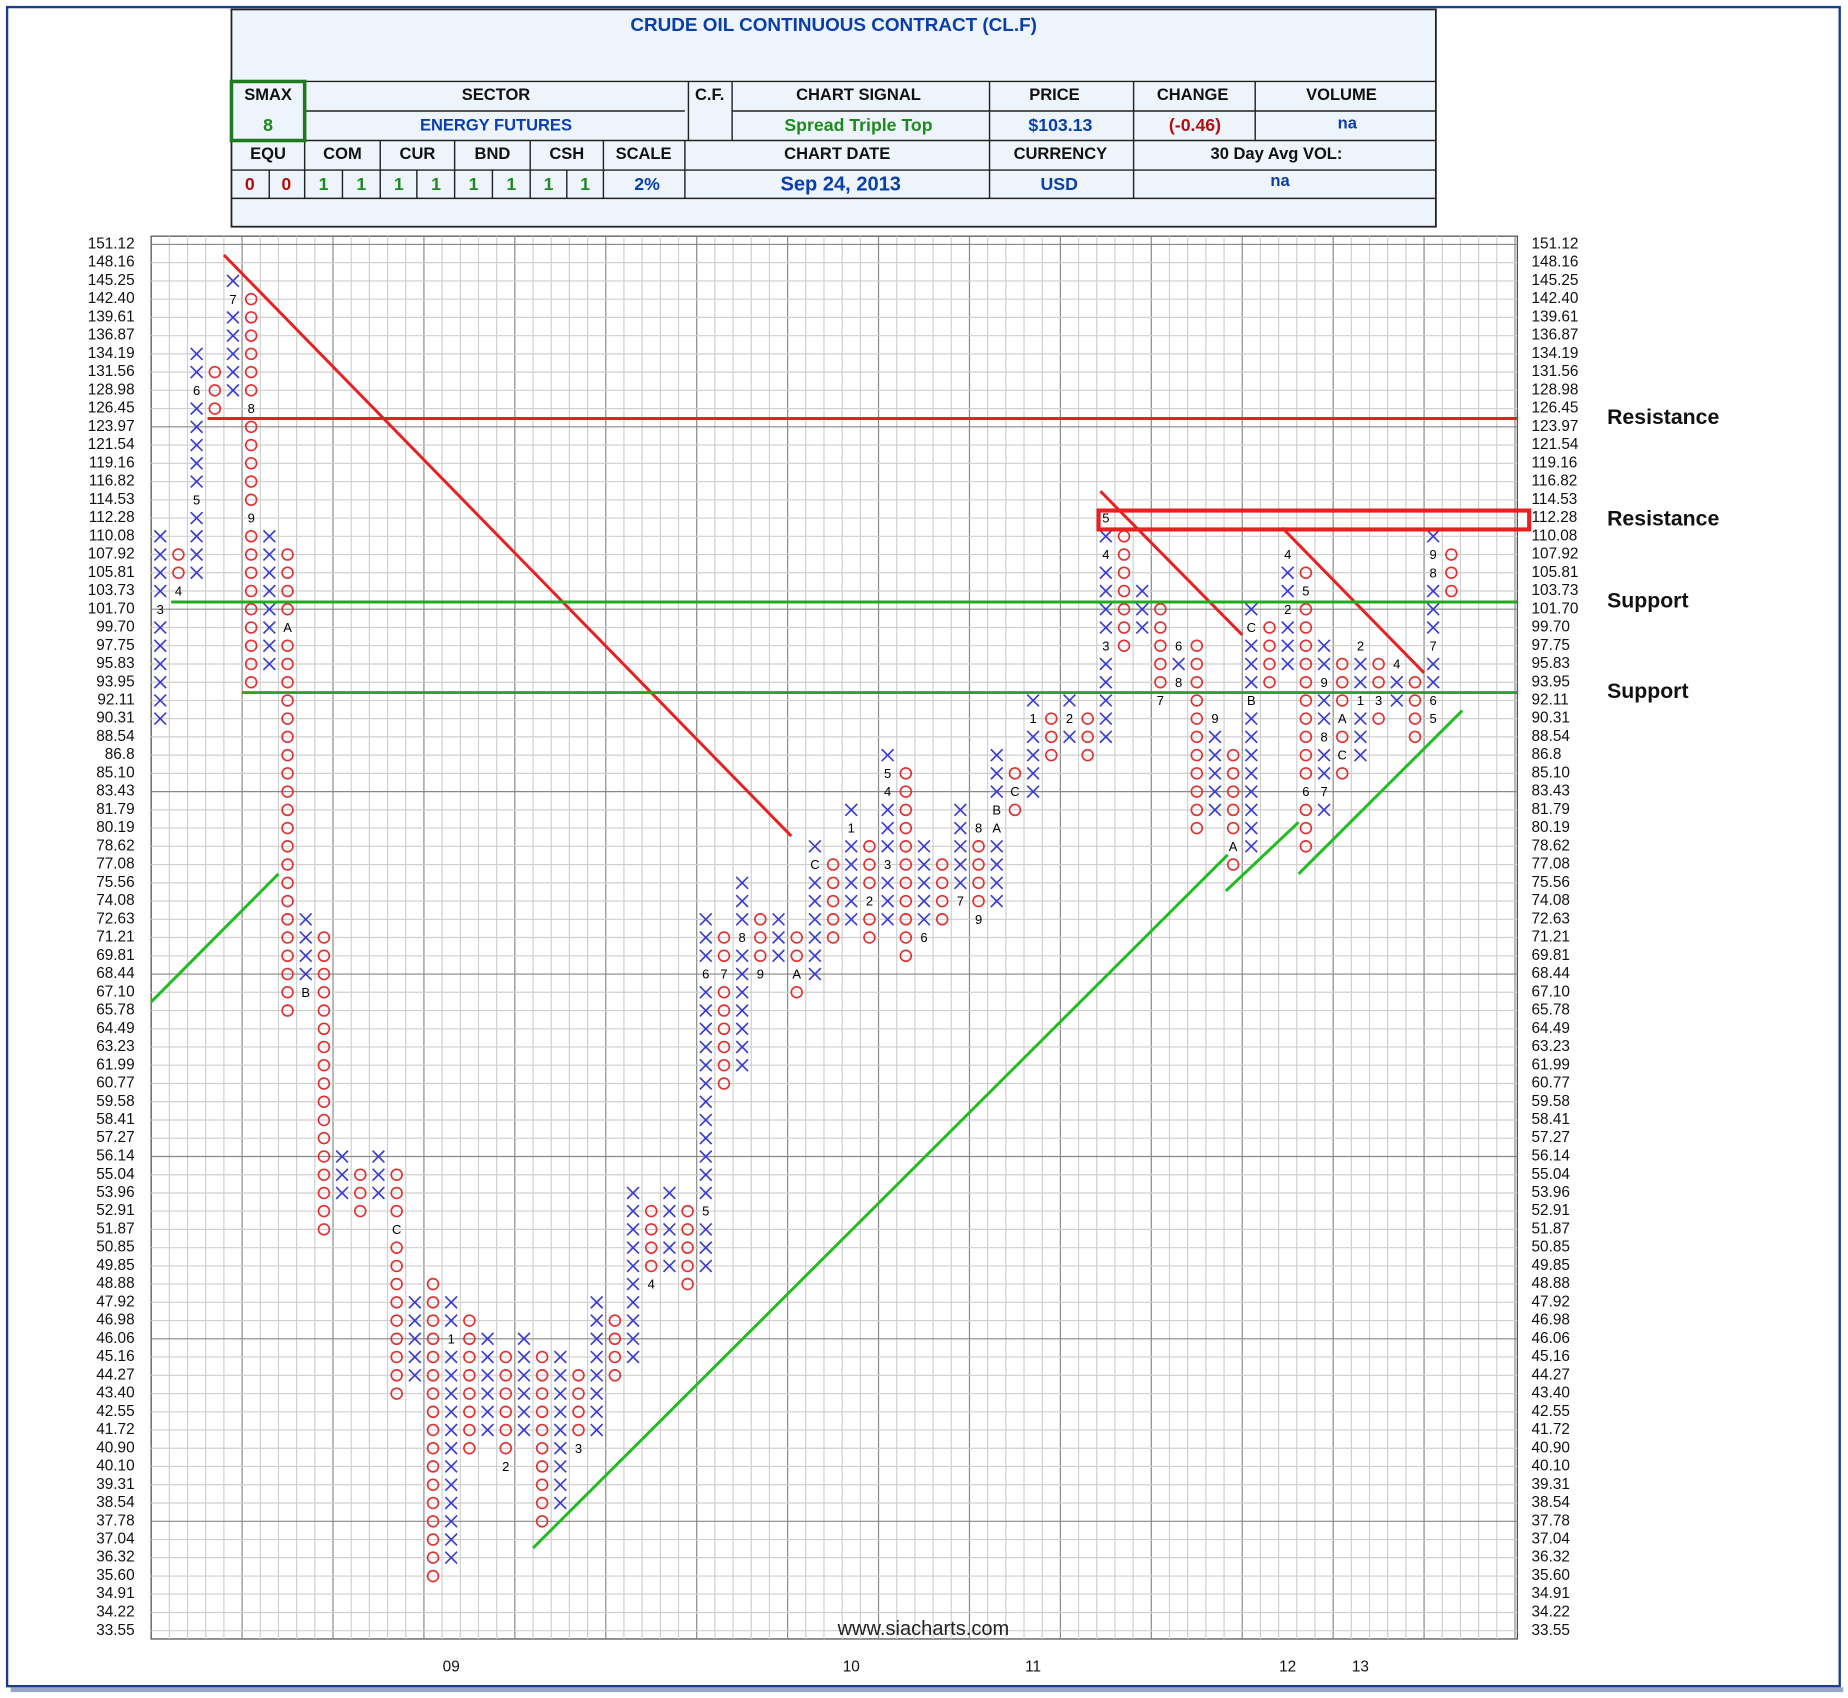  What do you see at coordinates (1287, 1666) in the screenshot?
I see `x-year-label: 12` at bounding box center [1287, 1666].